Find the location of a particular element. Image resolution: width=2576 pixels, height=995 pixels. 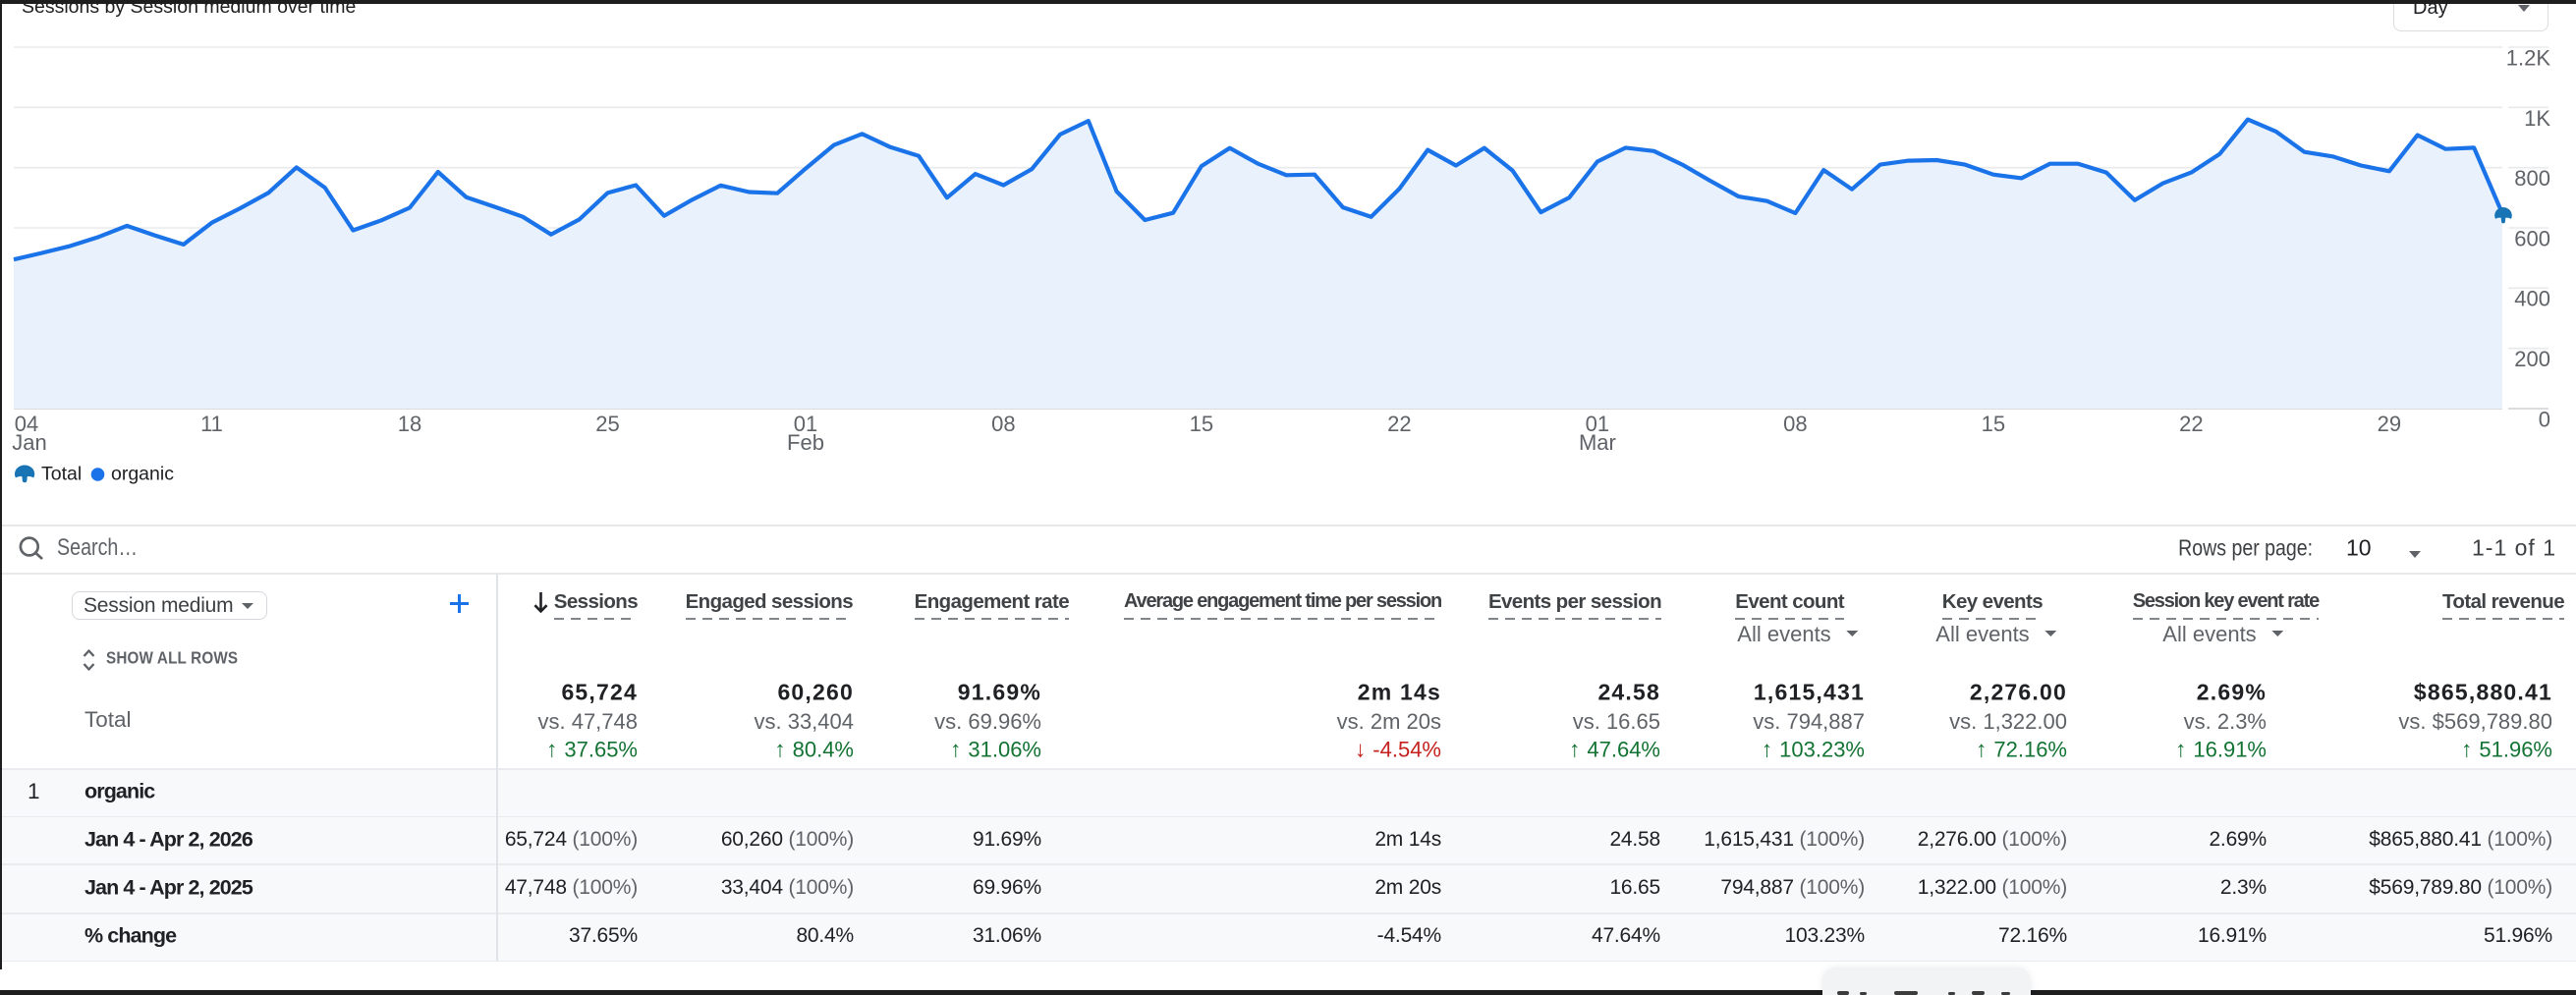

svg-text: 1.2K is located at coordinates (2528, 58).